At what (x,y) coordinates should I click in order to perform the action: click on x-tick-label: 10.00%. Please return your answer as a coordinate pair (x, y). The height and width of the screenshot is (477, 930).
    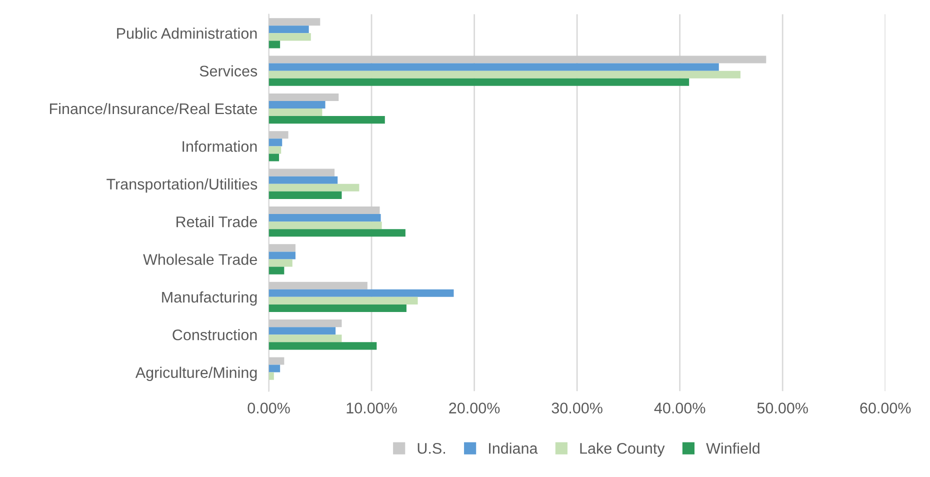
    Looking at the image, I should click on (371, 408).